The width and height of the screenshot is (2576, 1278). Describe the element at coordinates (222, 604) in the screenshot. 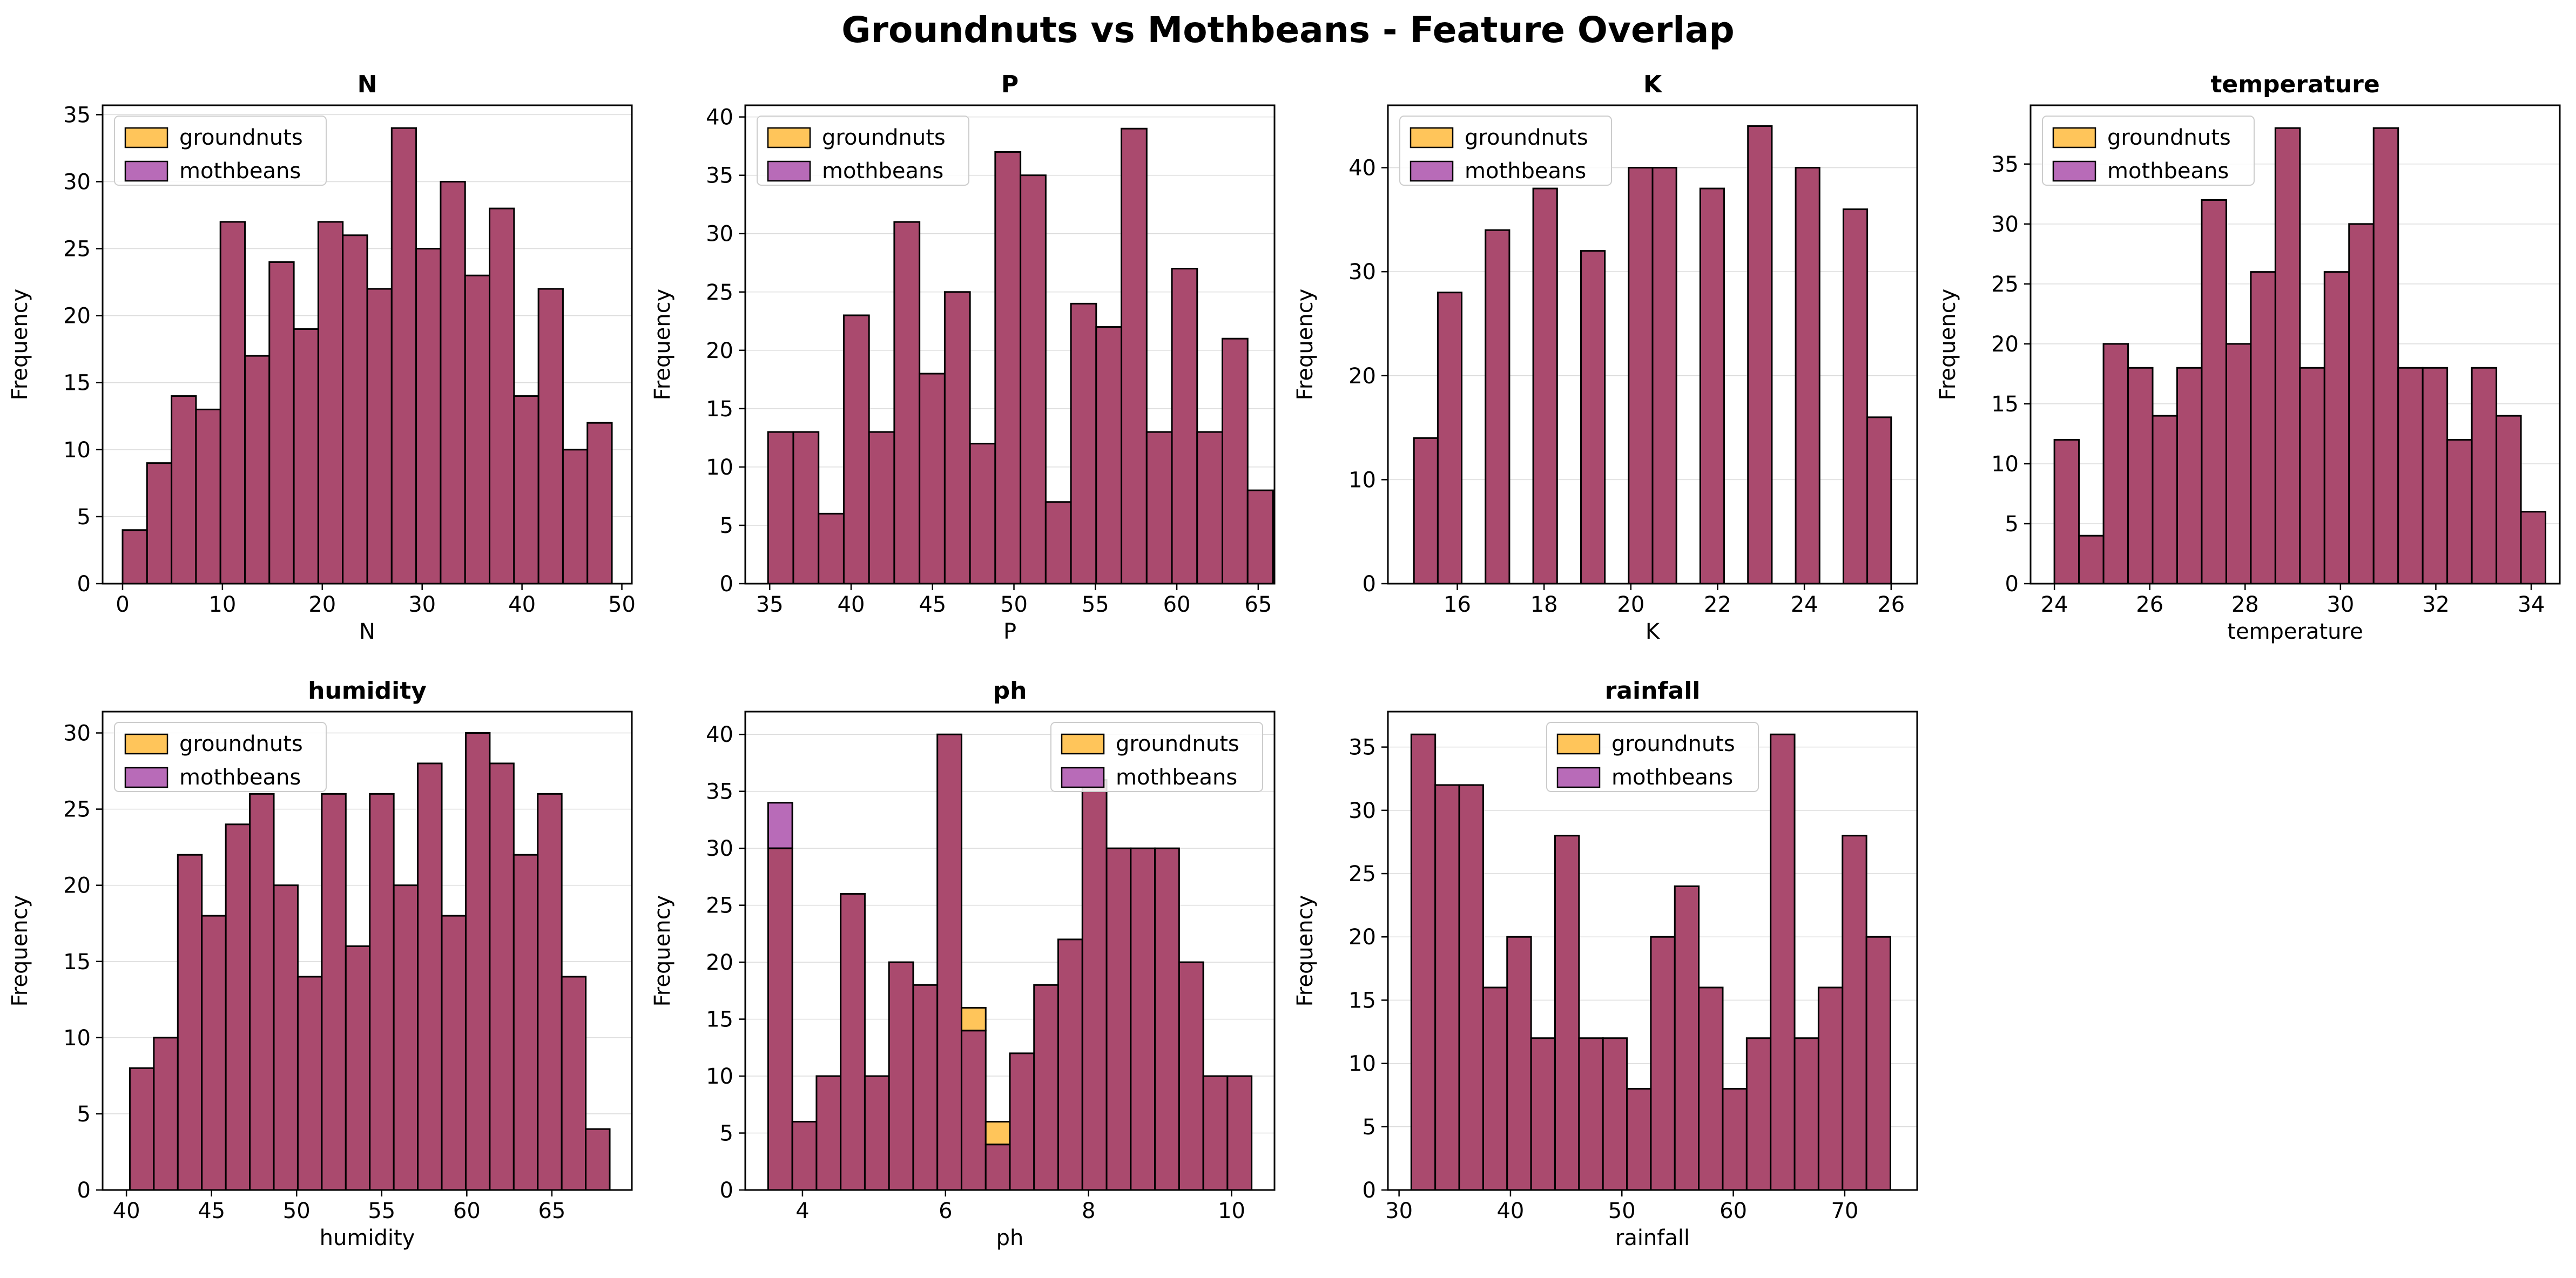

I see `x-tick-label: 10` at that location.